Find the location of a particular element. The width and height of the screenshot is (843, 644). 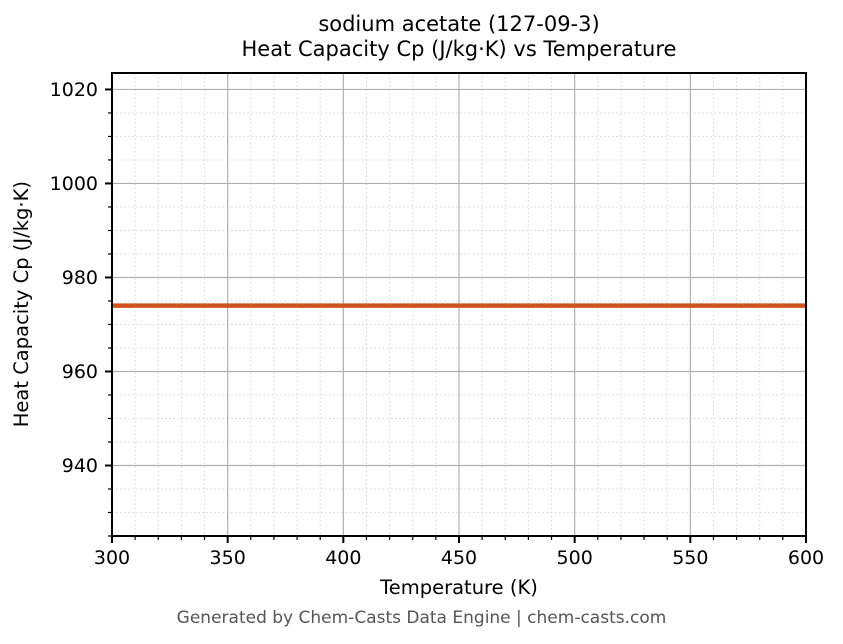

y-tick-label: 980 is located at coordinates (80, 278).